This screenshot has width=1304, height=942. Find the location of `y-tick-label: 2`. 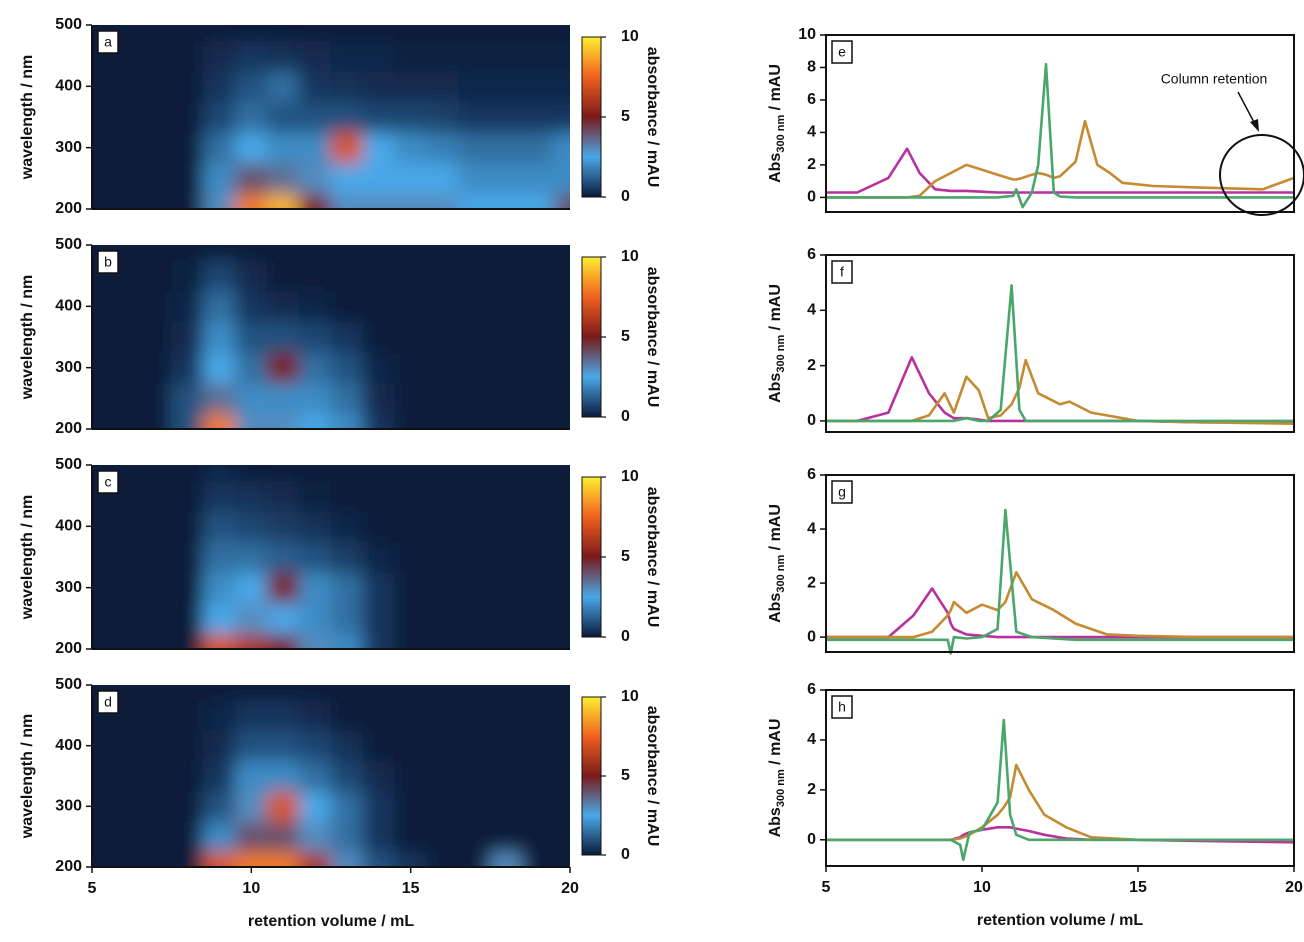

y-tick-label: 2 is located at coordinates (811, 582).